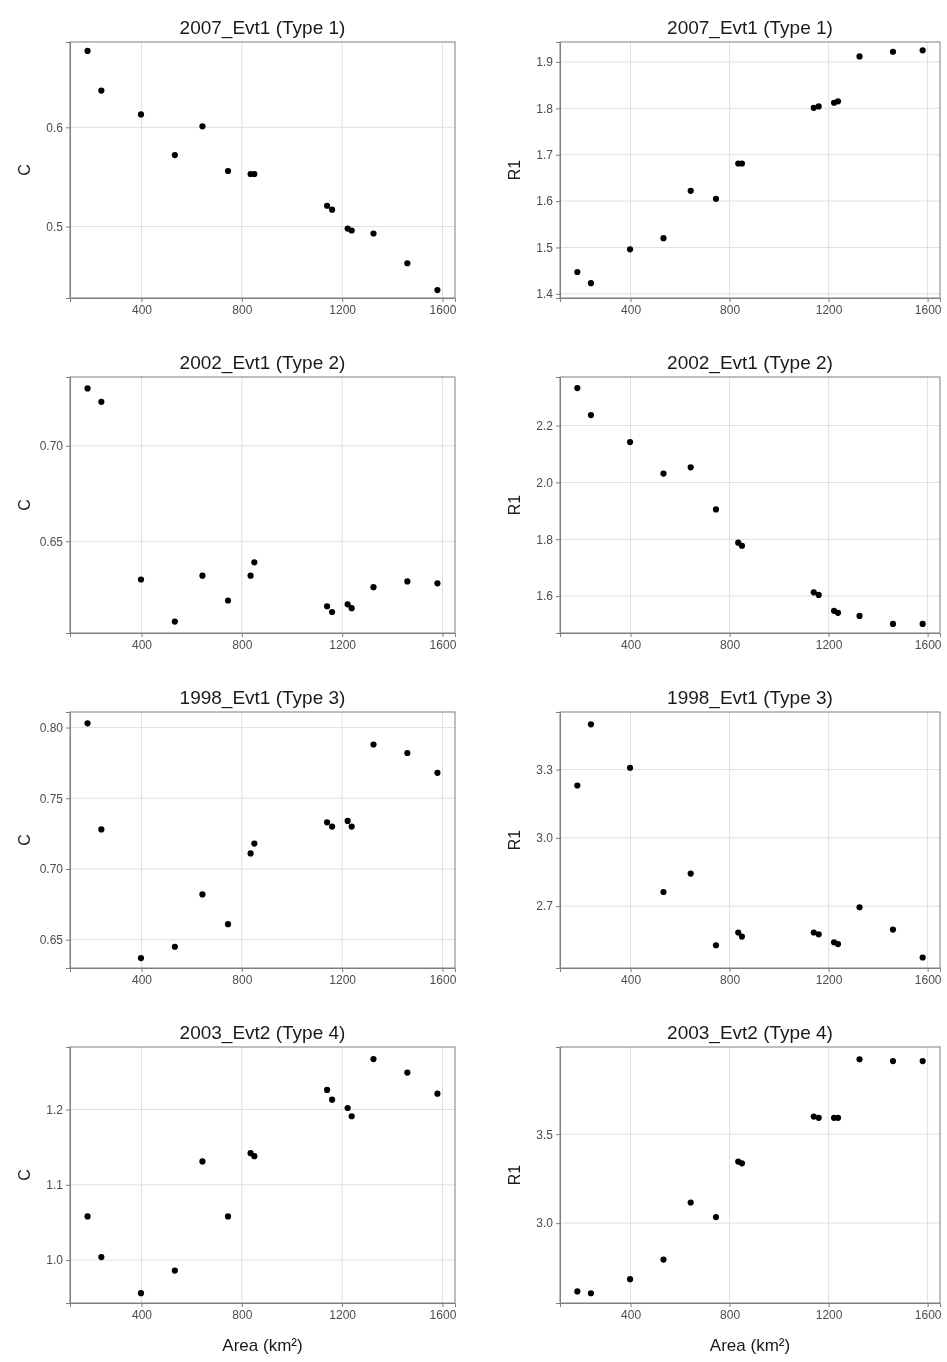 This screenshot has height=1362, width=947. Describe the element at coordinates (545, 1134) in the screenshot. I see `y-tick-label: 3.5` at that location.